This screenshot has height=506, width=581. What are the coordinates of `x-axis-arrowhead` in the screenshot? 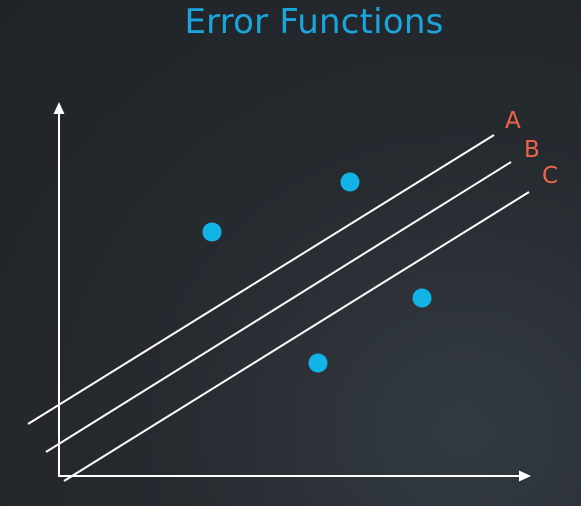 It's located at (525, 476).